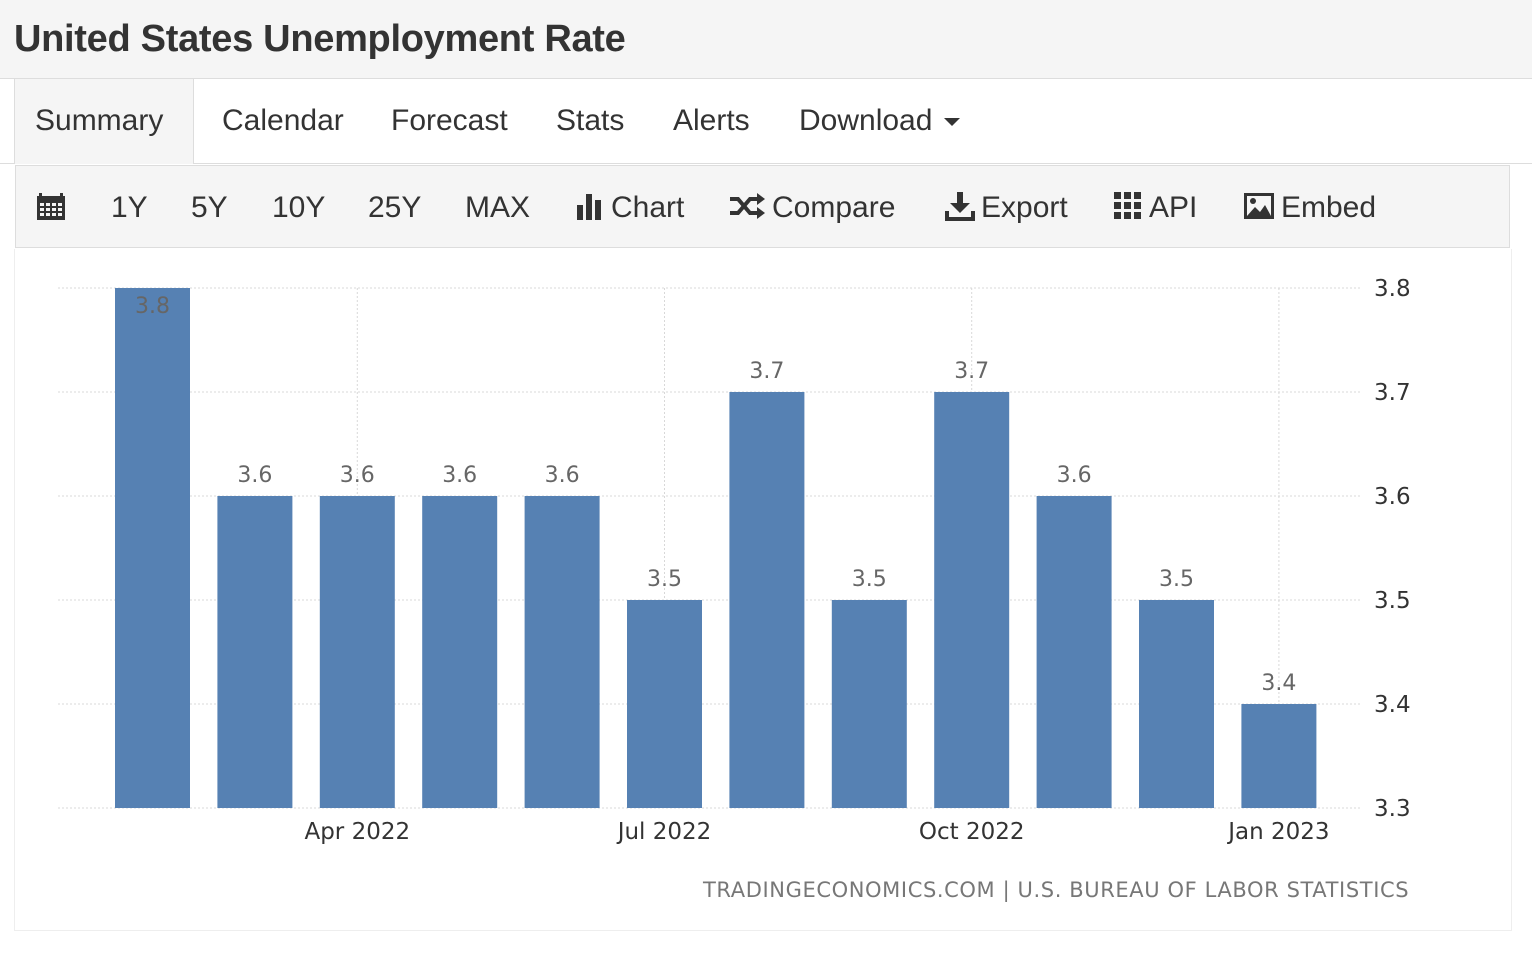 This screenshot has height=960, width=1532. What do you see at coordinates (1259, 206) in the screenshot?
I see `image-icon` at bounding box center [1259, 206].